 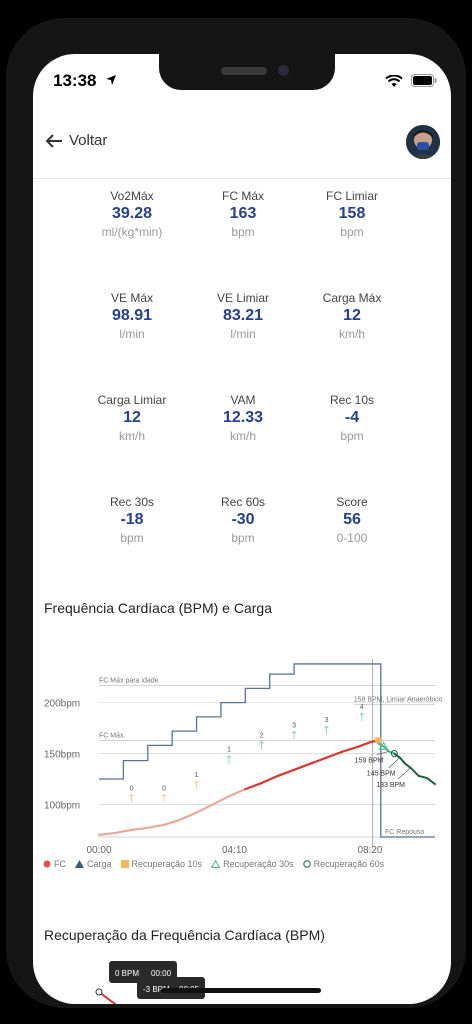 I want to click on metric-label: Carga Máx, so click(x=352, y=298).